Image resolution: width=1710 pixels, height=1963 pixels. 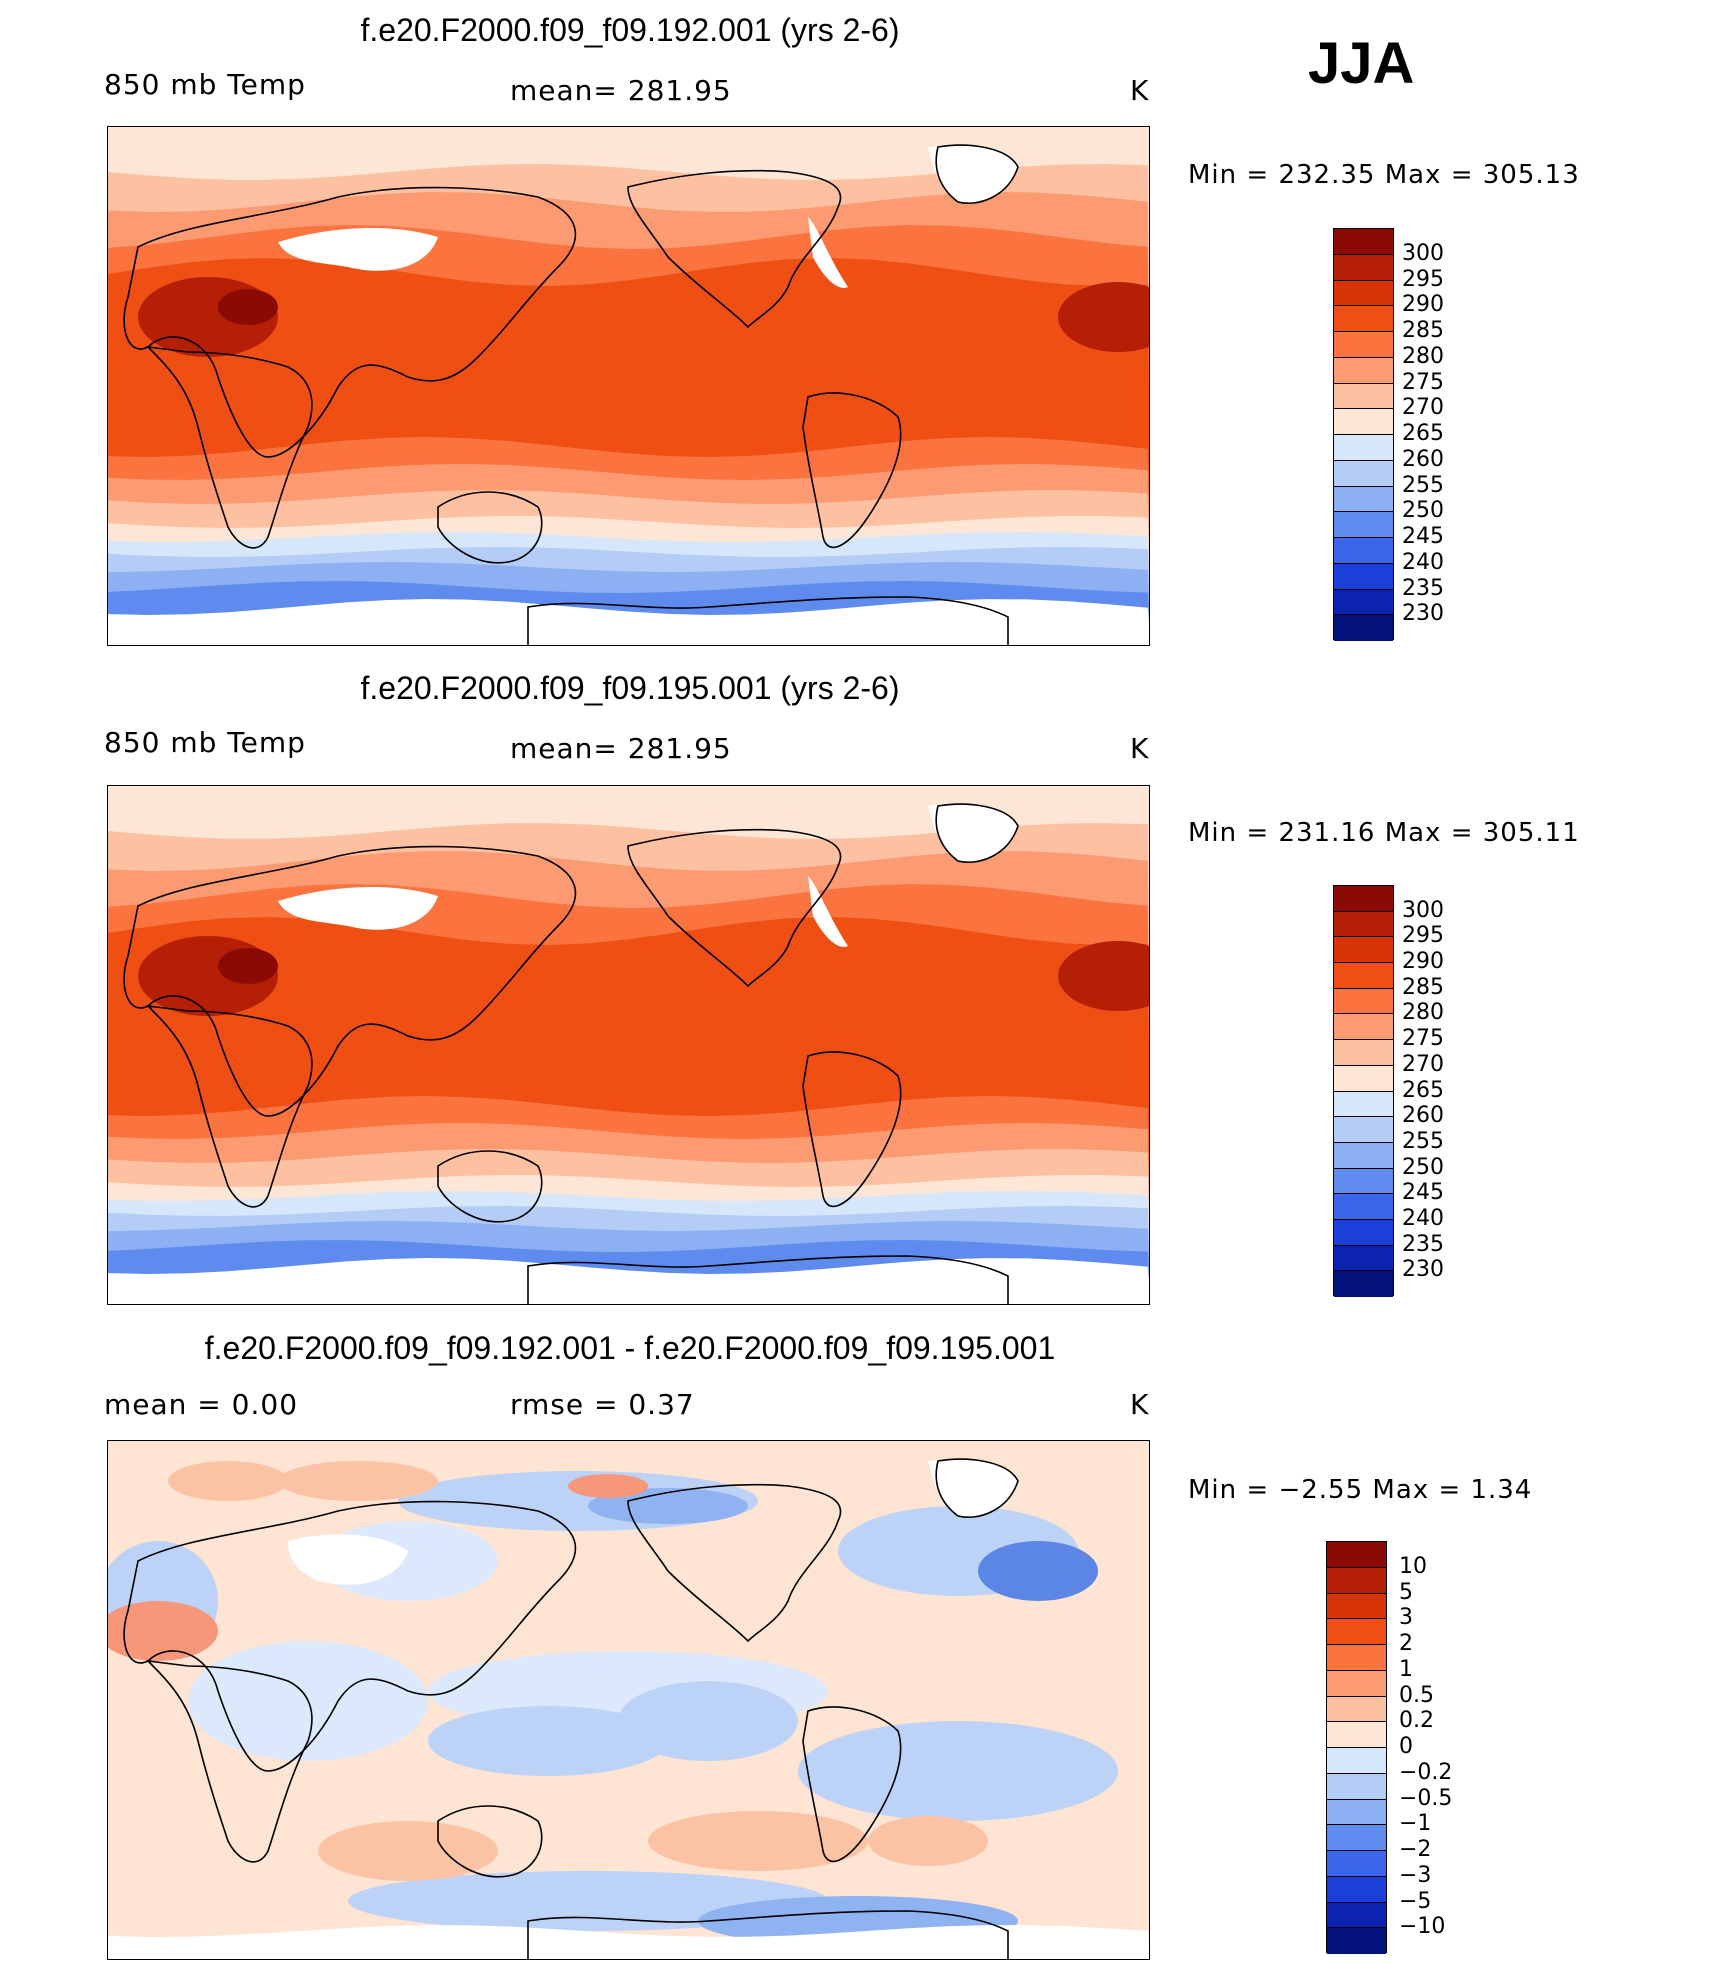 What do you see at coordinates (1423, 1064) in the screenshot?
I see `colorbar-level-label: 270` at bounding box center [1423, 1064].